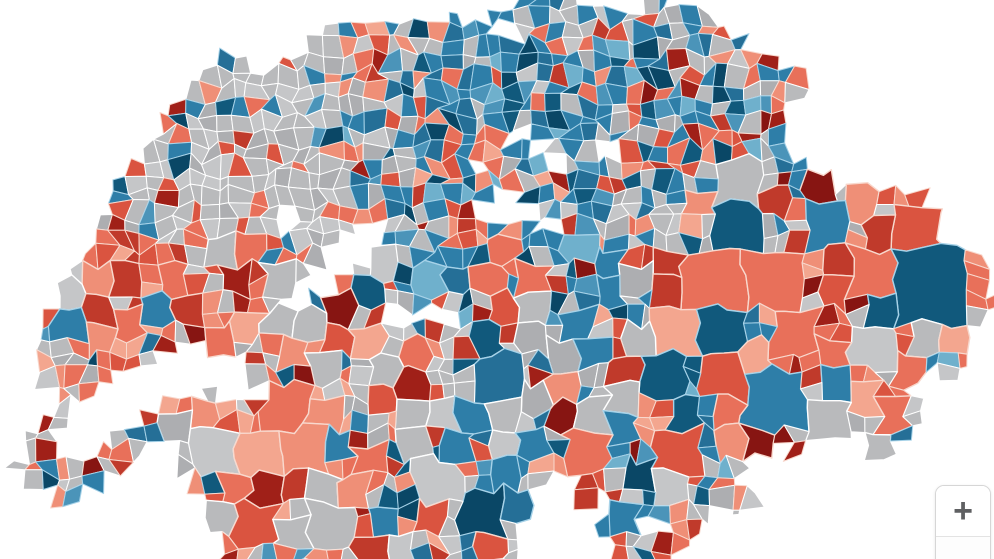 The width and height of the screenshot is (994, 559). Describe the element at coordinates (963, 511) in the screenshot. I see `zoom-in-button: +` at that location.